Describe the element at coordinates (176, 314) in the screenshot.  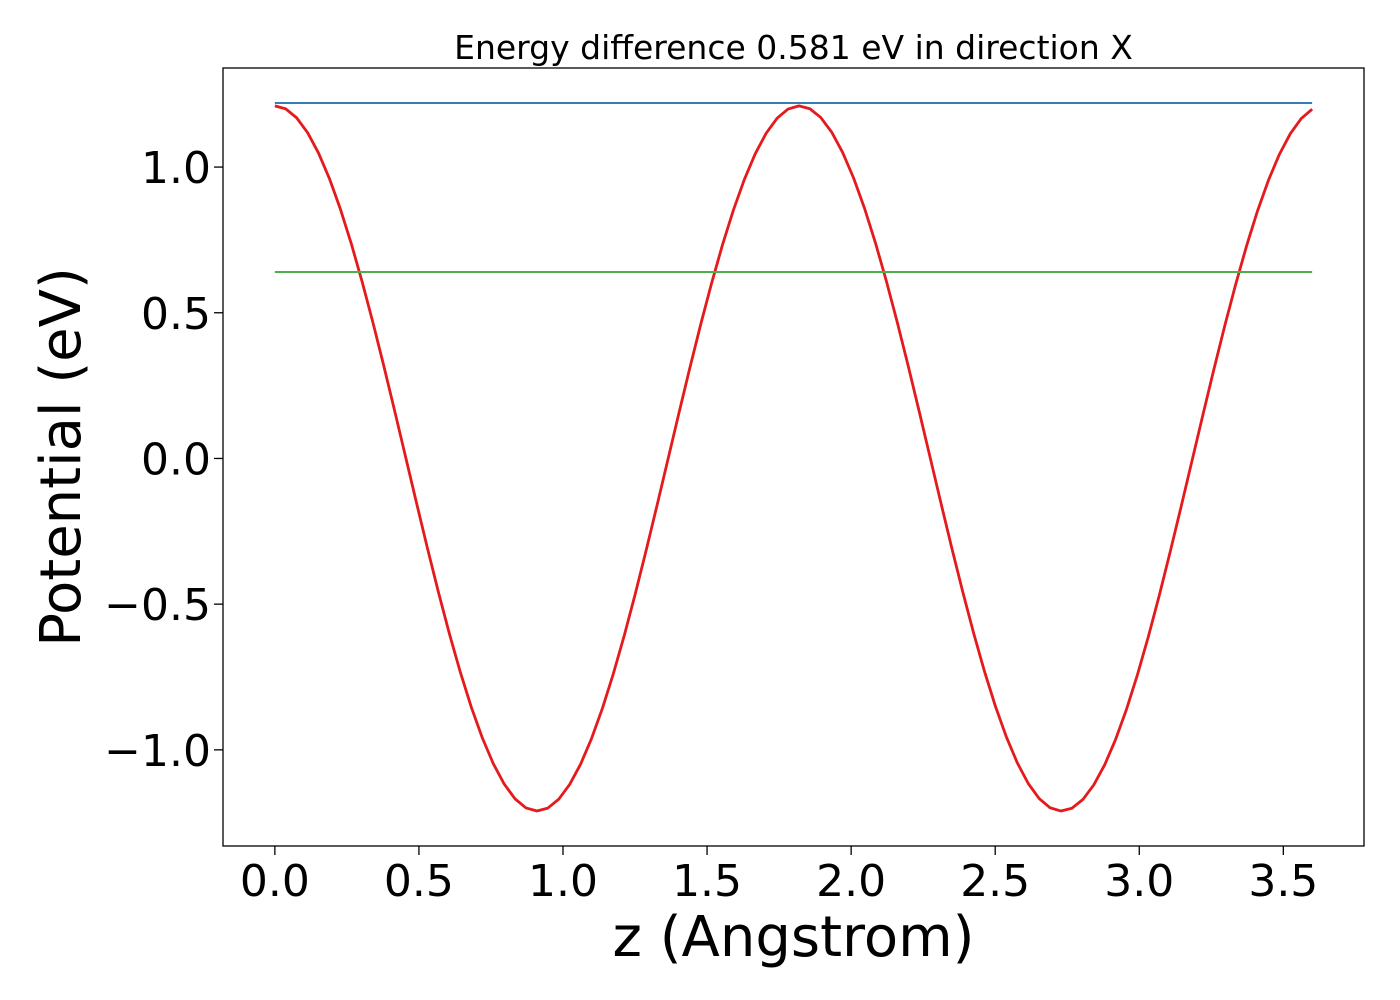
I see `y-tick-label: 0.5` at that location.